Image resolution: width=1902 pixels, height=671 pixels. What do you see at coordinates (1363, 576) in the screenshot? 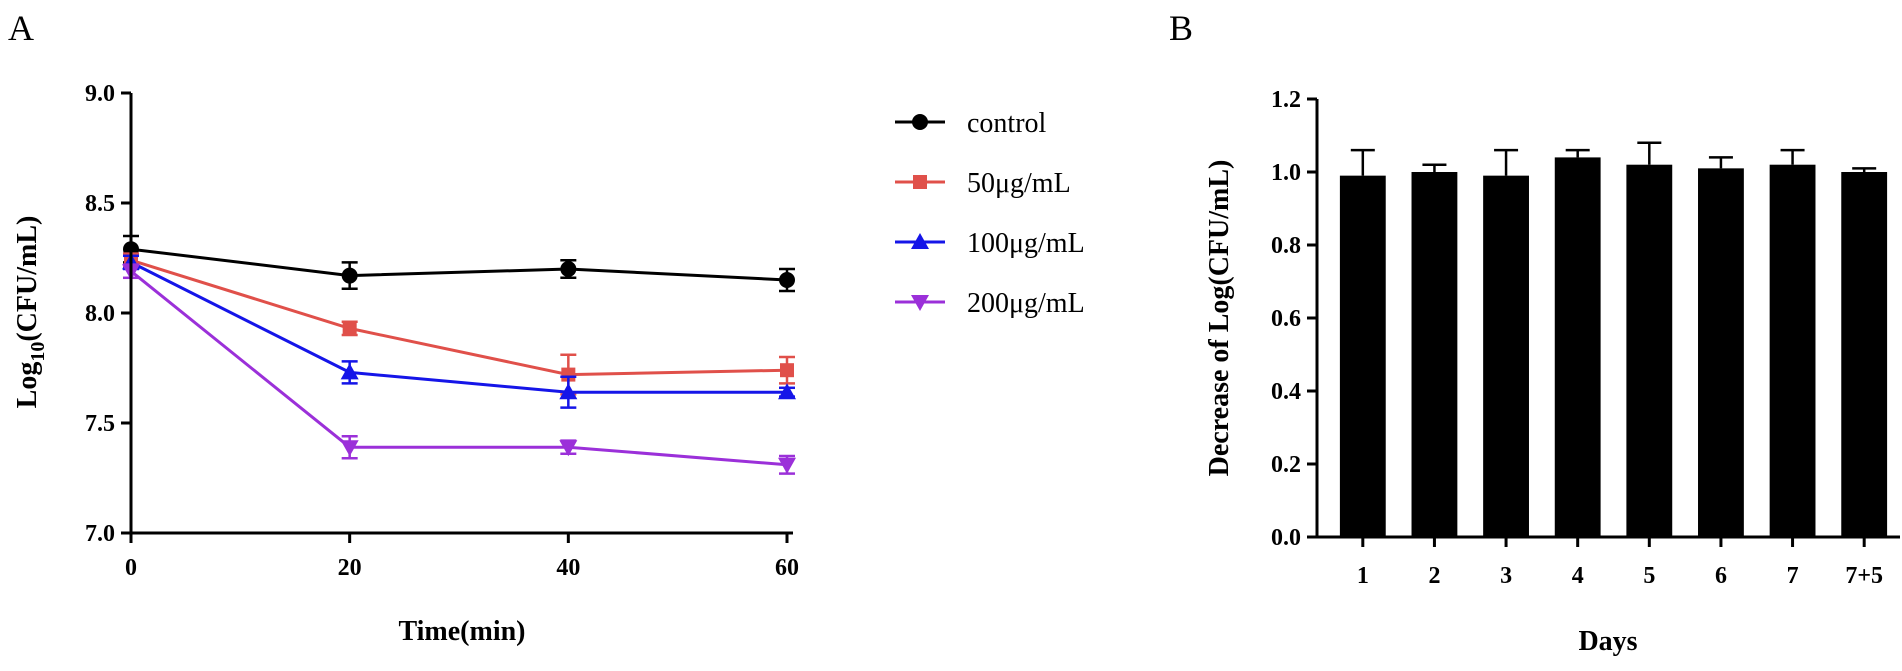
I see `panel-b-x-tick-label: 1` at bounding box center [1363, 576].